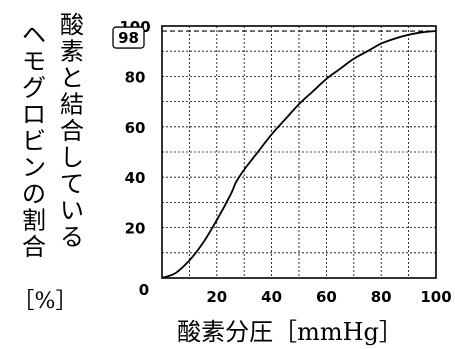 This screenshot has width=455, height=349. What do you see at coordinates (34, 168) in the screenshot?
I see `y-axis-label-char: ン` at bounding box center [34, 168].